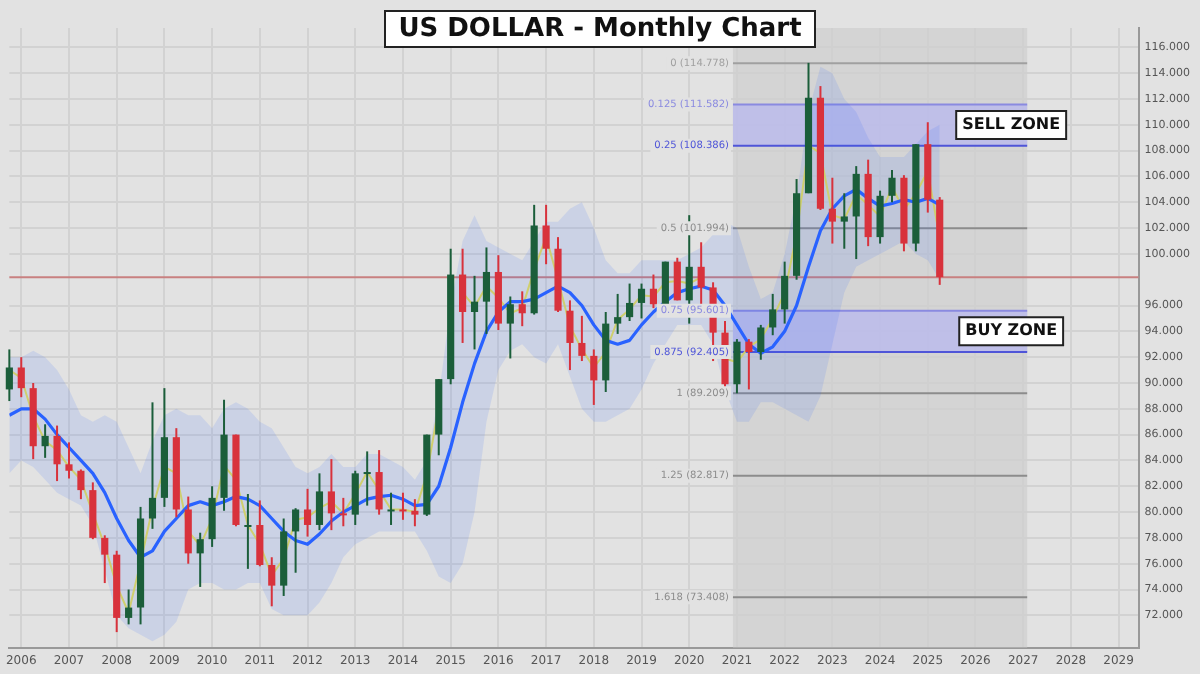 The height and width of the screenshot is (674, 1200). I want to click on band-label: SELL ZONE, so click(1011, 124).